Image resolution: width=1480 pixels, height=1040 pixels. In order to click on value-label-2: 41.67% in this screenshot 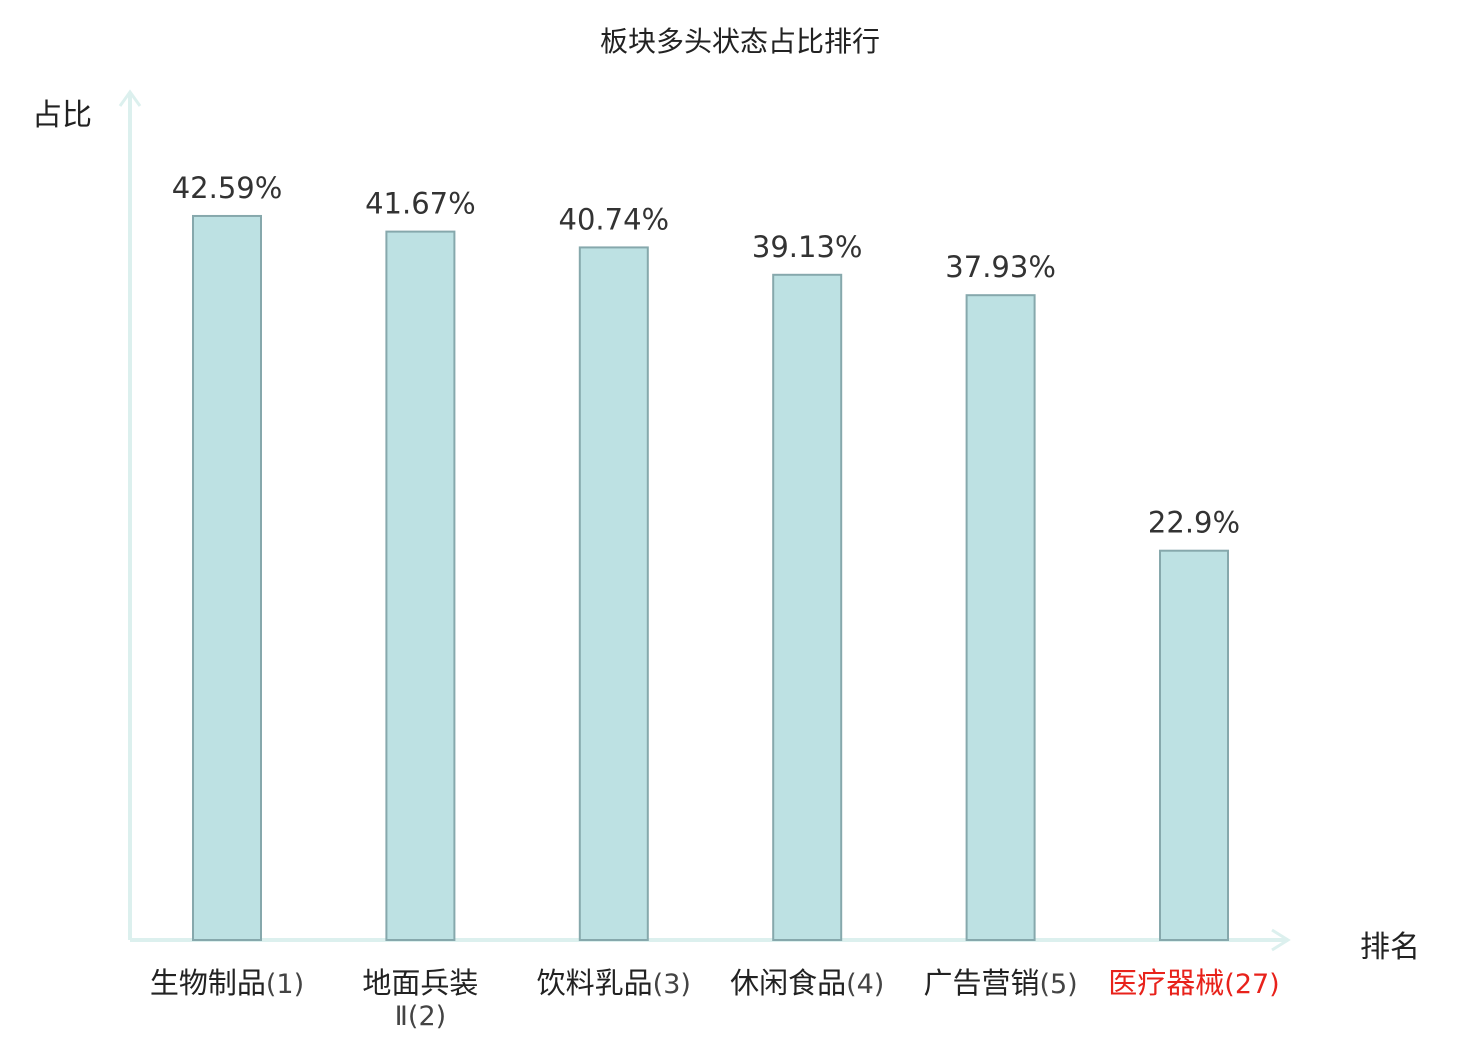, I will do `click(420, 204)`.